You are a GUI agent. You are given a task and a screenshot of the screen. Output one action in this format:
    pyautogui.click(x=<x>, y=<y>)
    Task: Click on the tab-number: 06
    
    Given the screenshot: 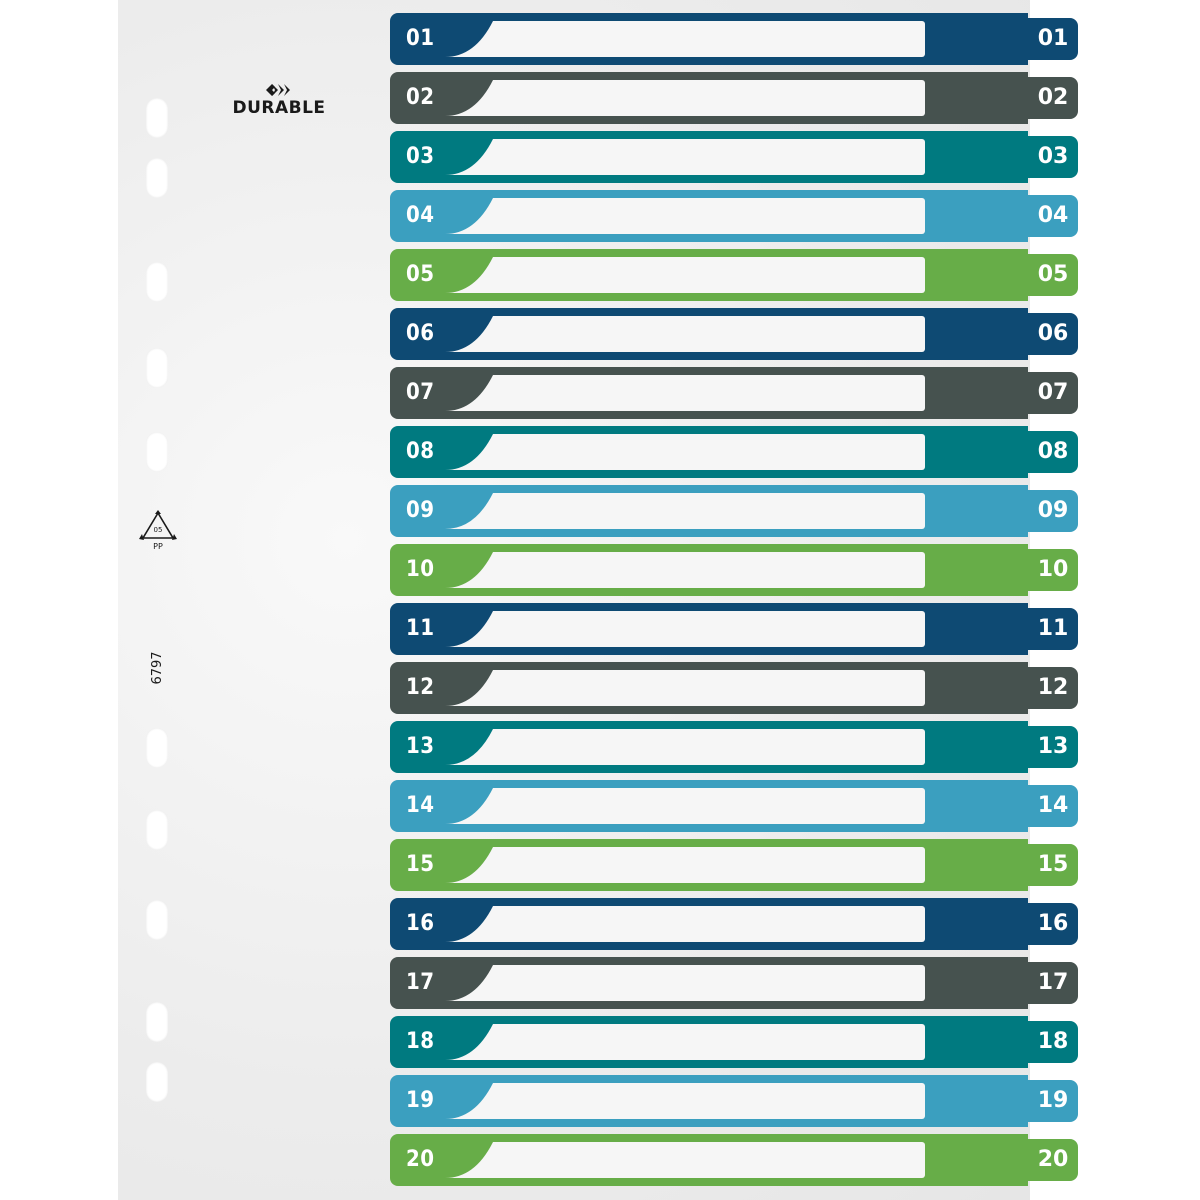 What is the action you would take?
    pyautogui.click(x=1053, y=333)
    